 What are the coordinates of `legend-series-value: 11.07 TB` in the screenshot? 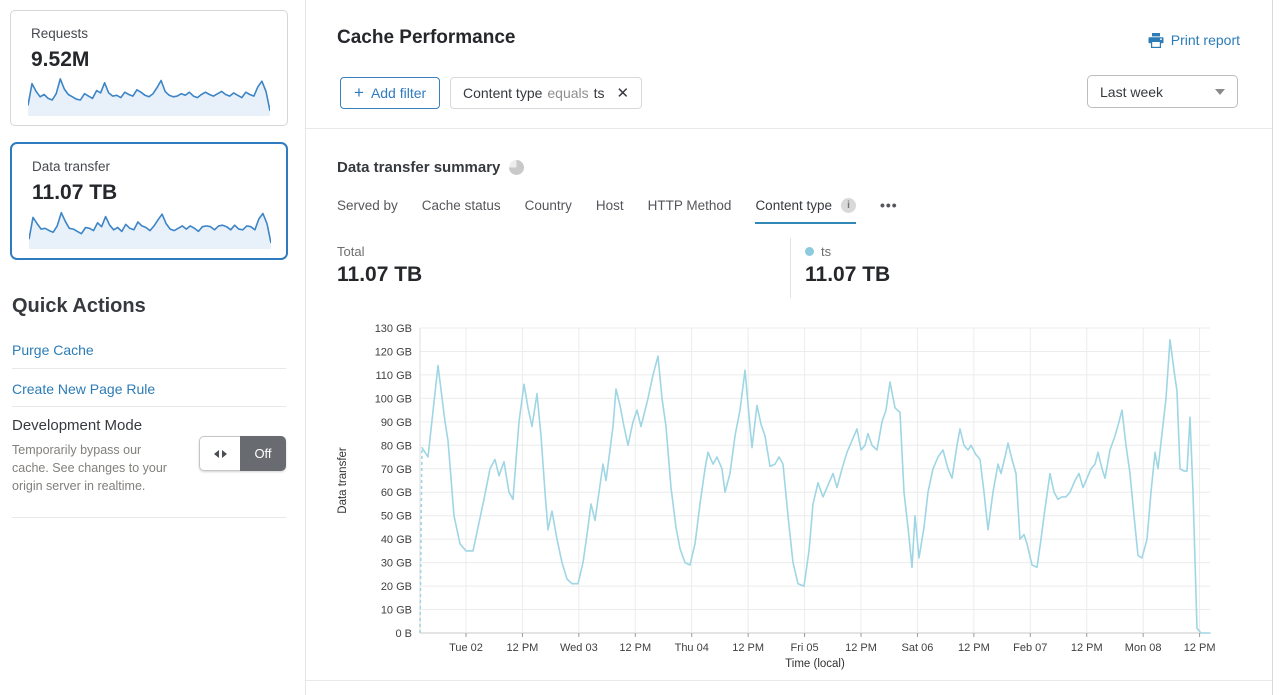 It's located at (848, 274).